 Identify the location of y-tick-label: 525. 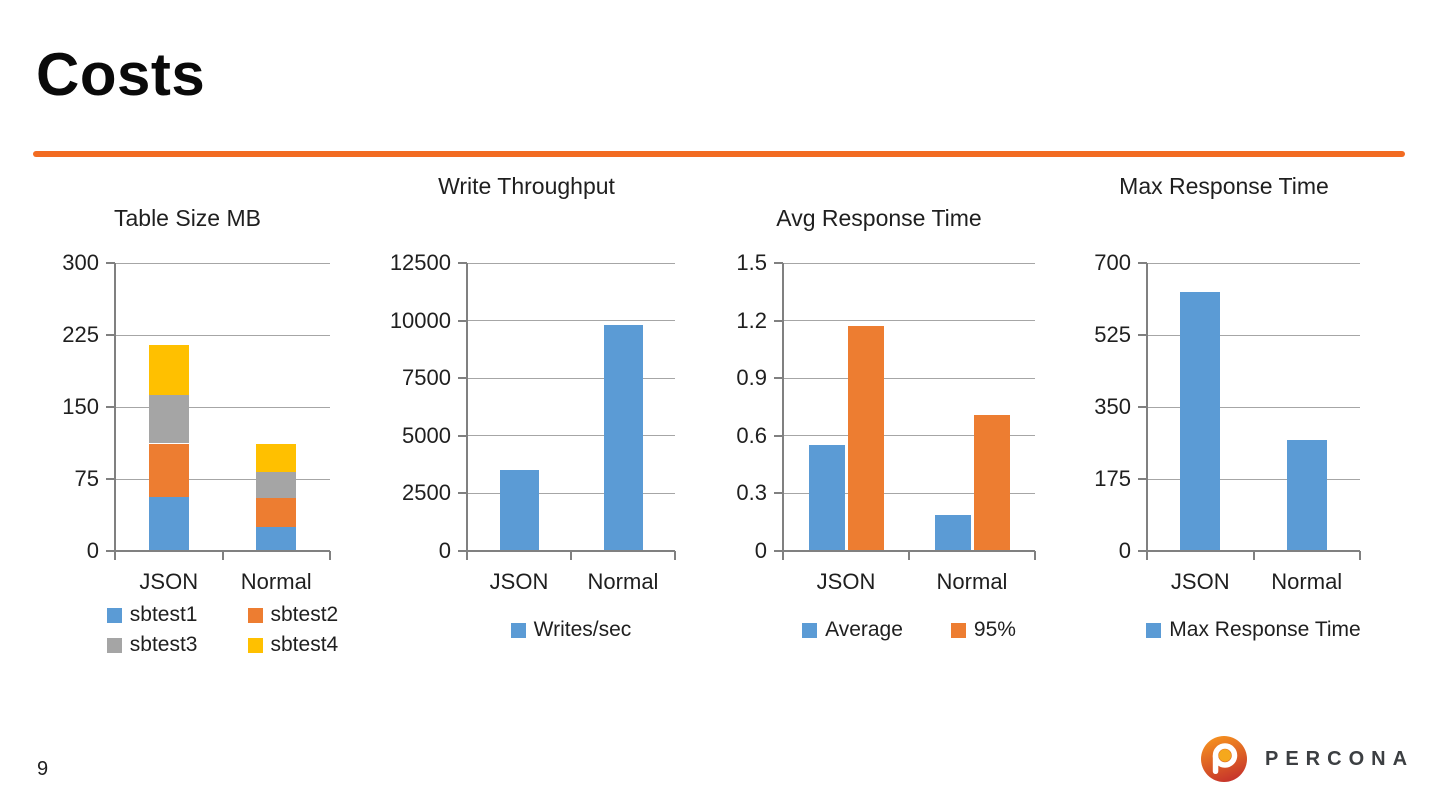
(1112, 334).